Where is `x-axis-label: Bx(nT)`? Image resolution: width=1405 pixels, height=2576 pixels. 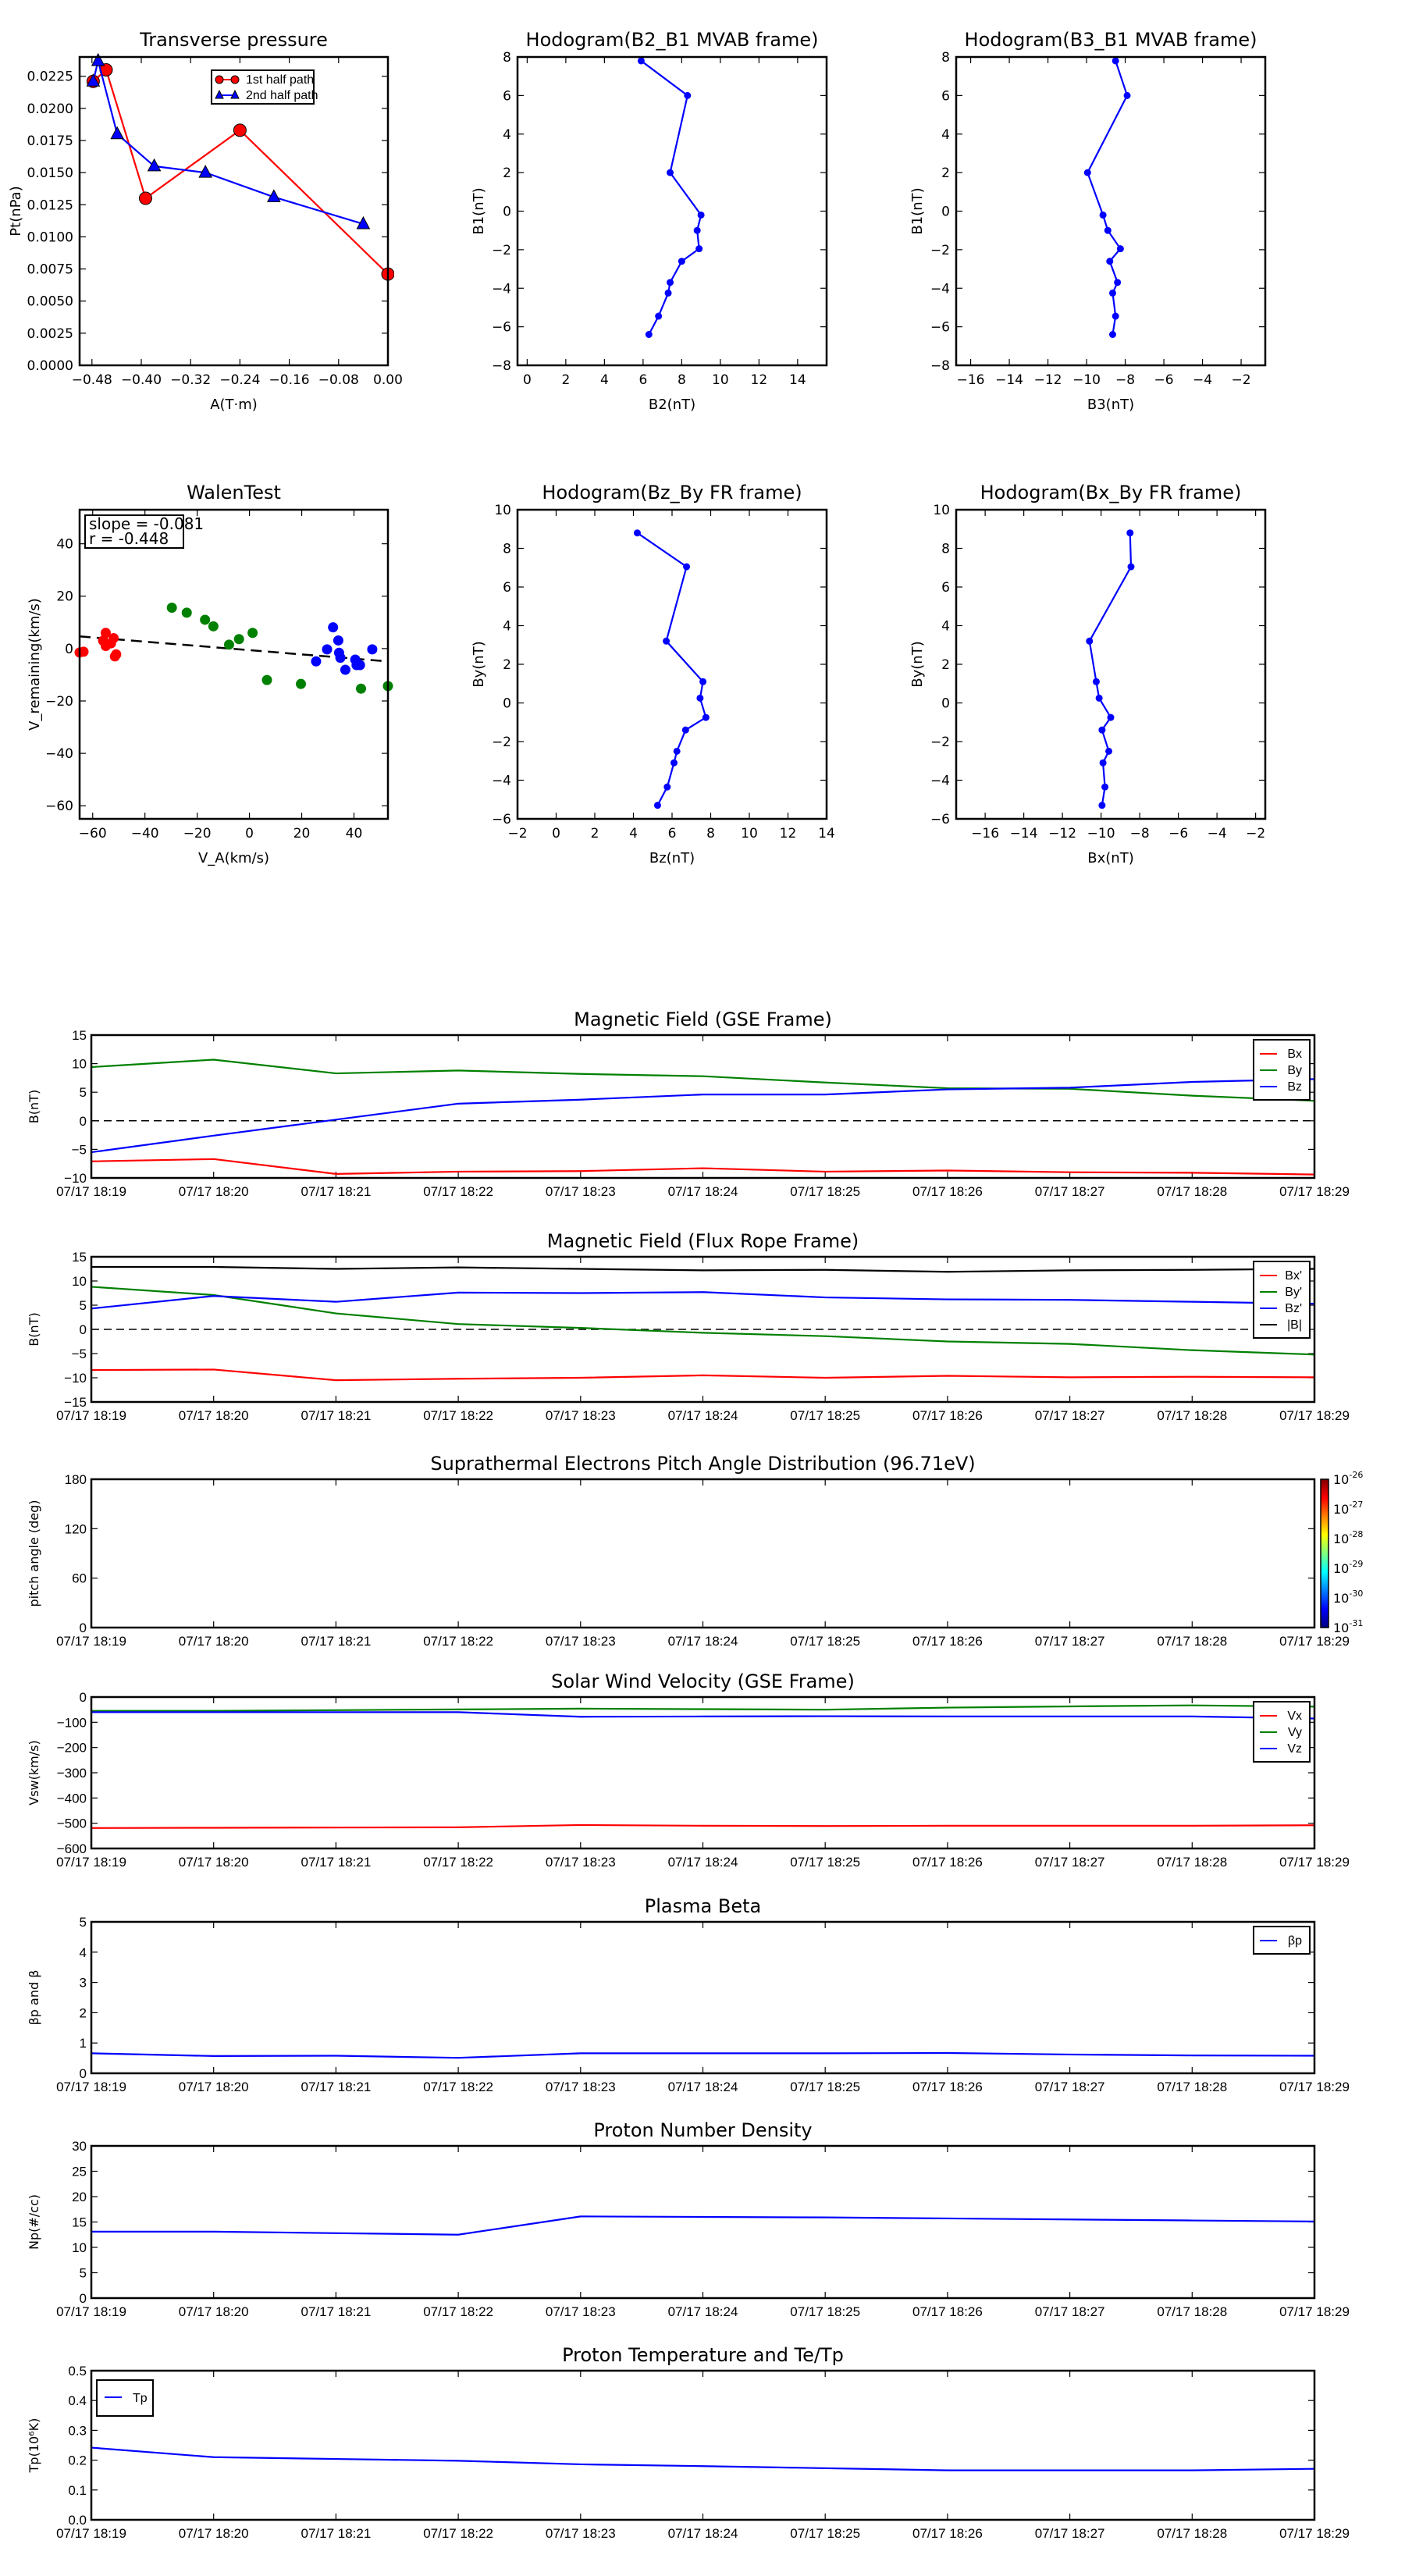
x-axis-label: Bx(nT) is located at coordinates (1110, 858).